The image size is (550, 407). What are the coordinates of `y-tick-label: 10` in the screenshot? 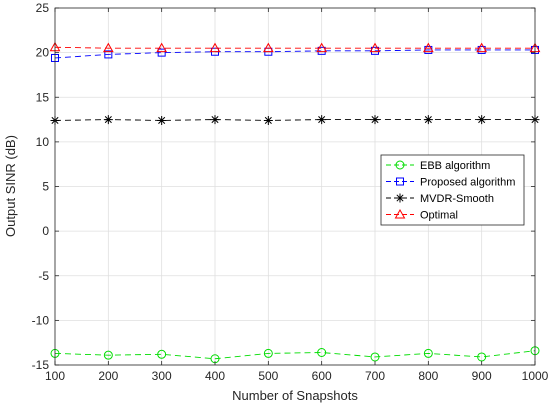 It's located at (43, 142).